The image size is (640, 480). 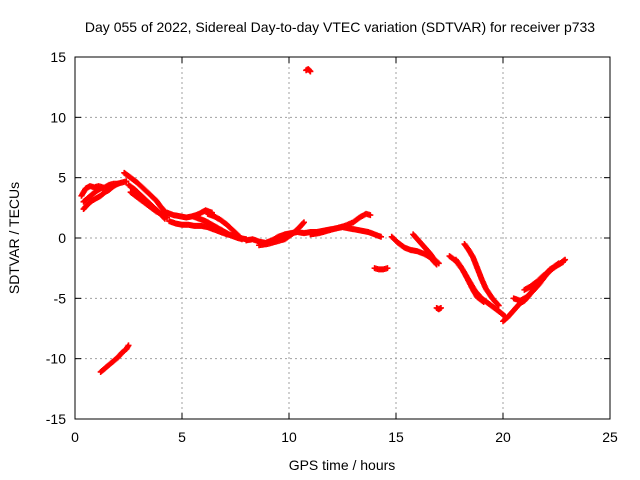 I want to click on x-tick-label: 0, so click(x=75, y=437).